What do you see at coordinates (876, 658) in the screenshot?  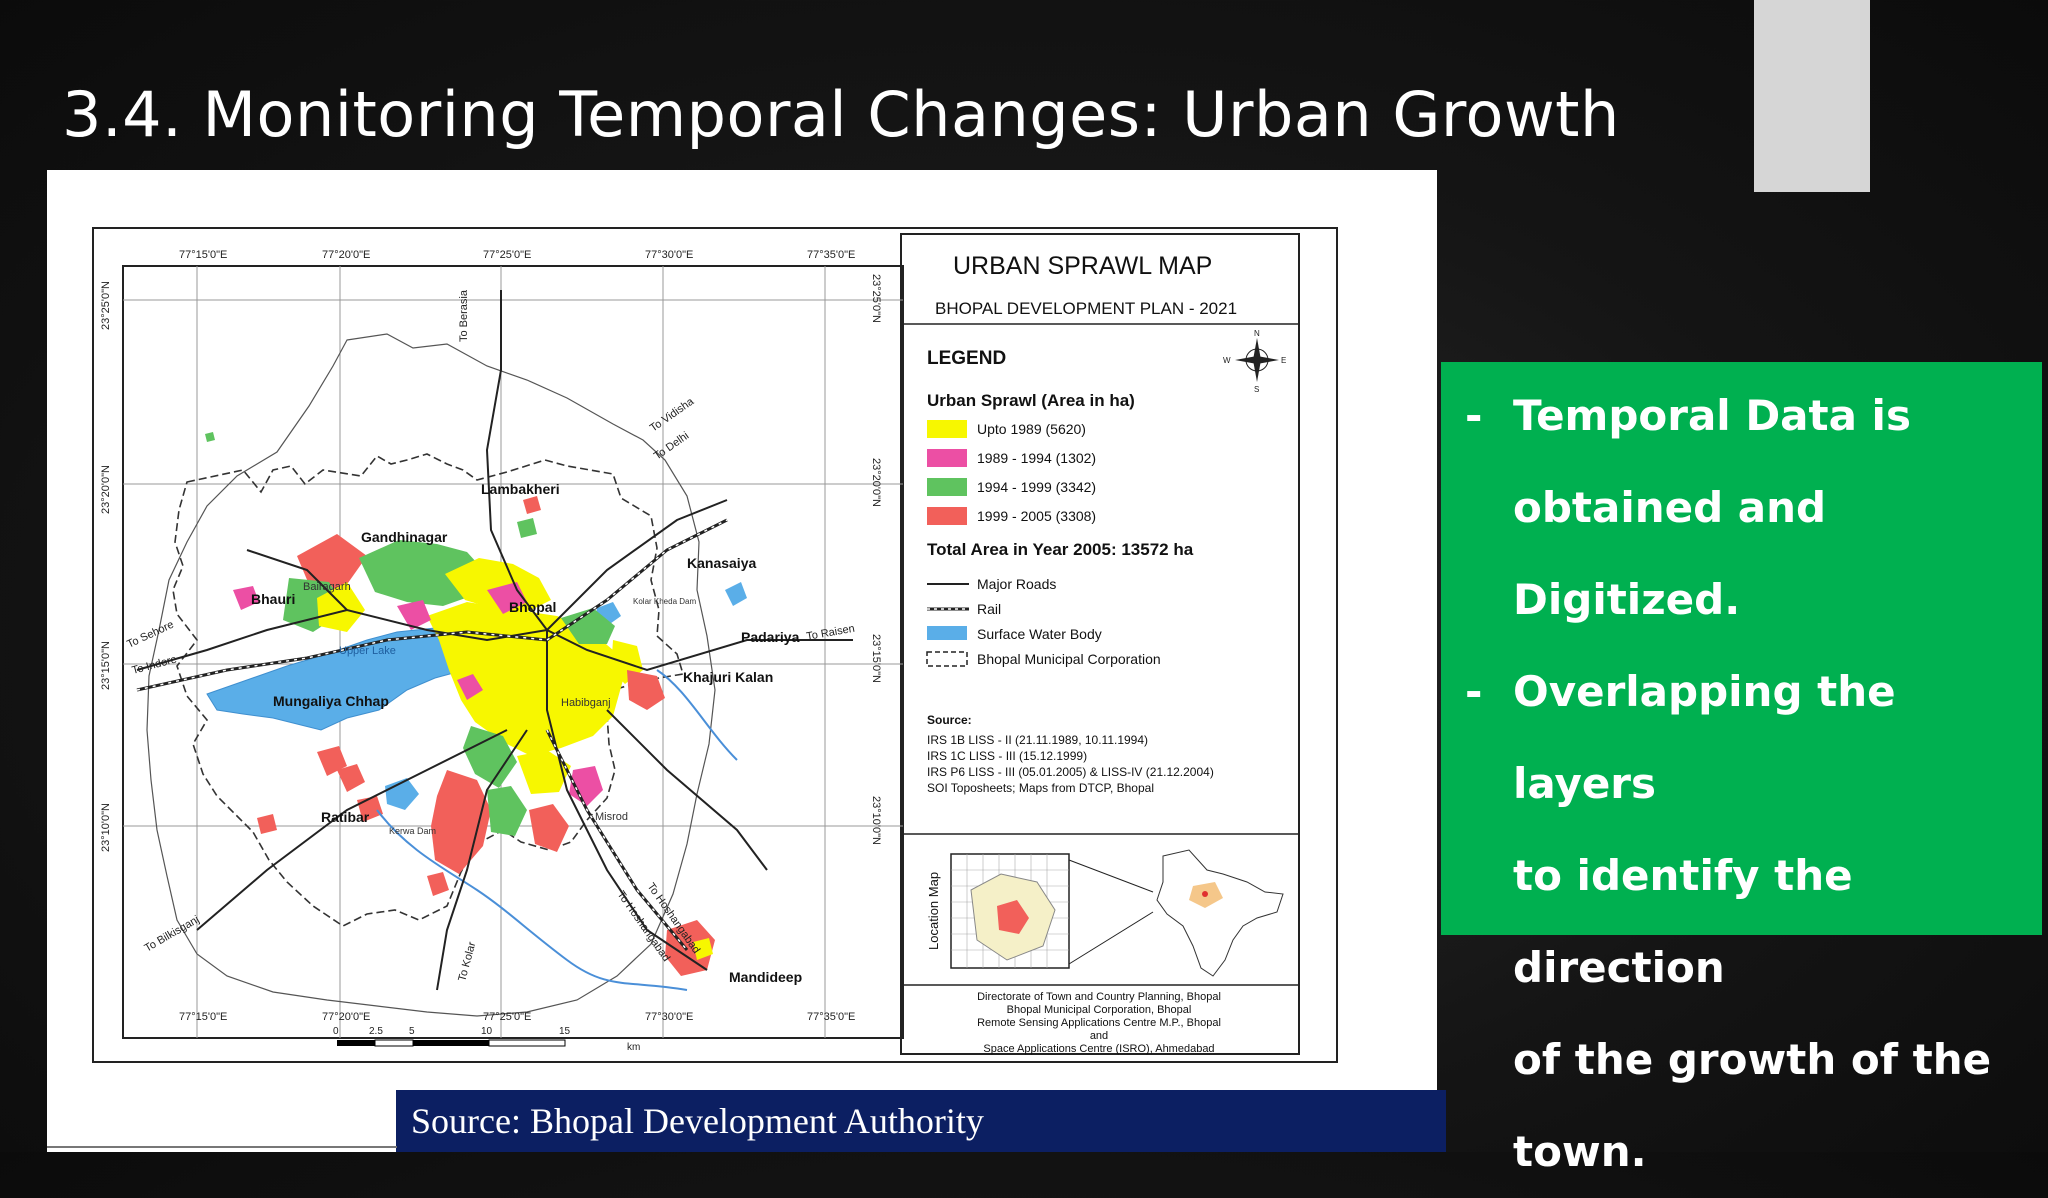 I see `latitude-label-right: 23°15'0"N` at bounding box center [876, 658].